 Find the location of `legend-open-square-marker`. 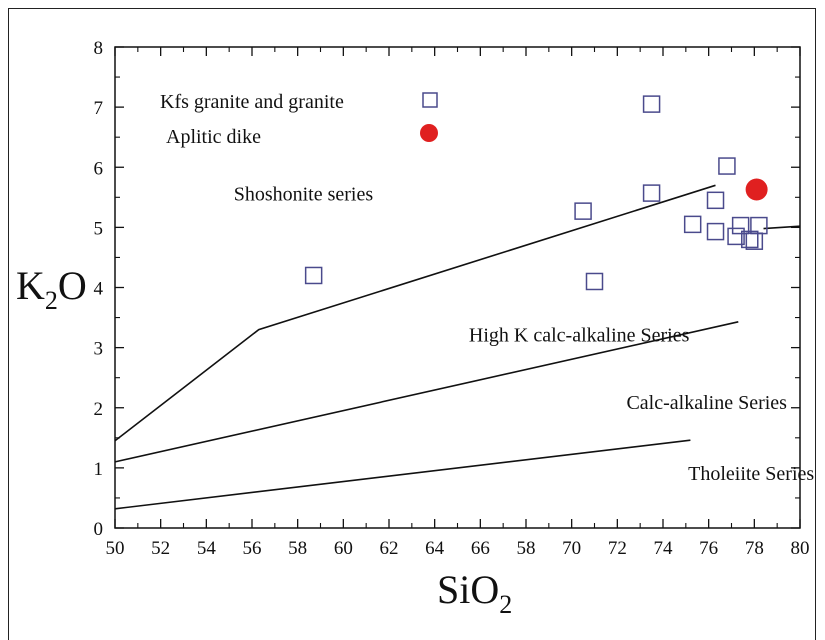

legend-open-square-marker is located at coordinates (430, 100).